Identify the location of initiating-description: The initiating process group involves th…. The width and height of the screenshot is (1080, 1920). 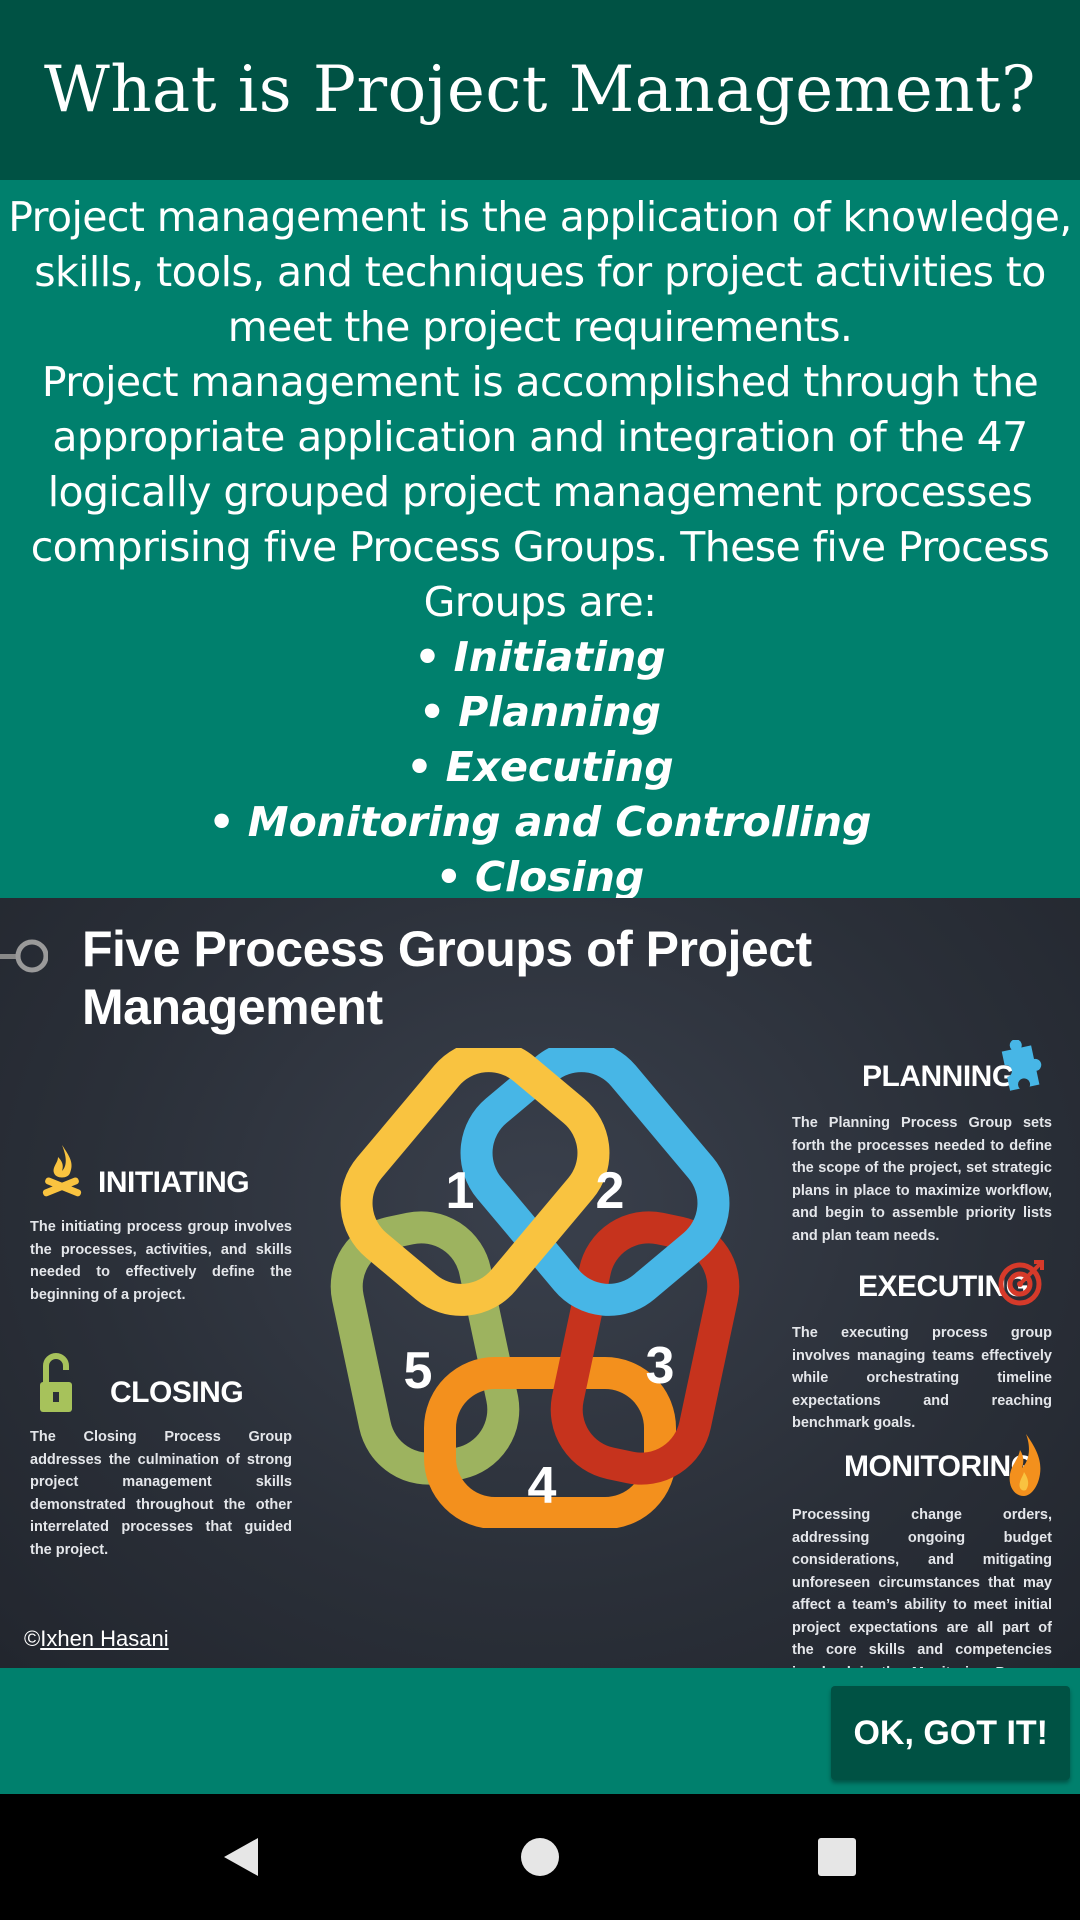
(161, 1261).